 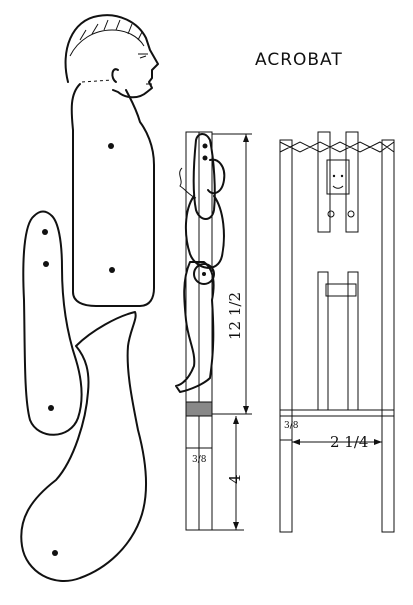 What do you see at coordinates (45, 232) in the screenshot?
I see `arm-peg-hole-top` at bounding box center [45, 232].